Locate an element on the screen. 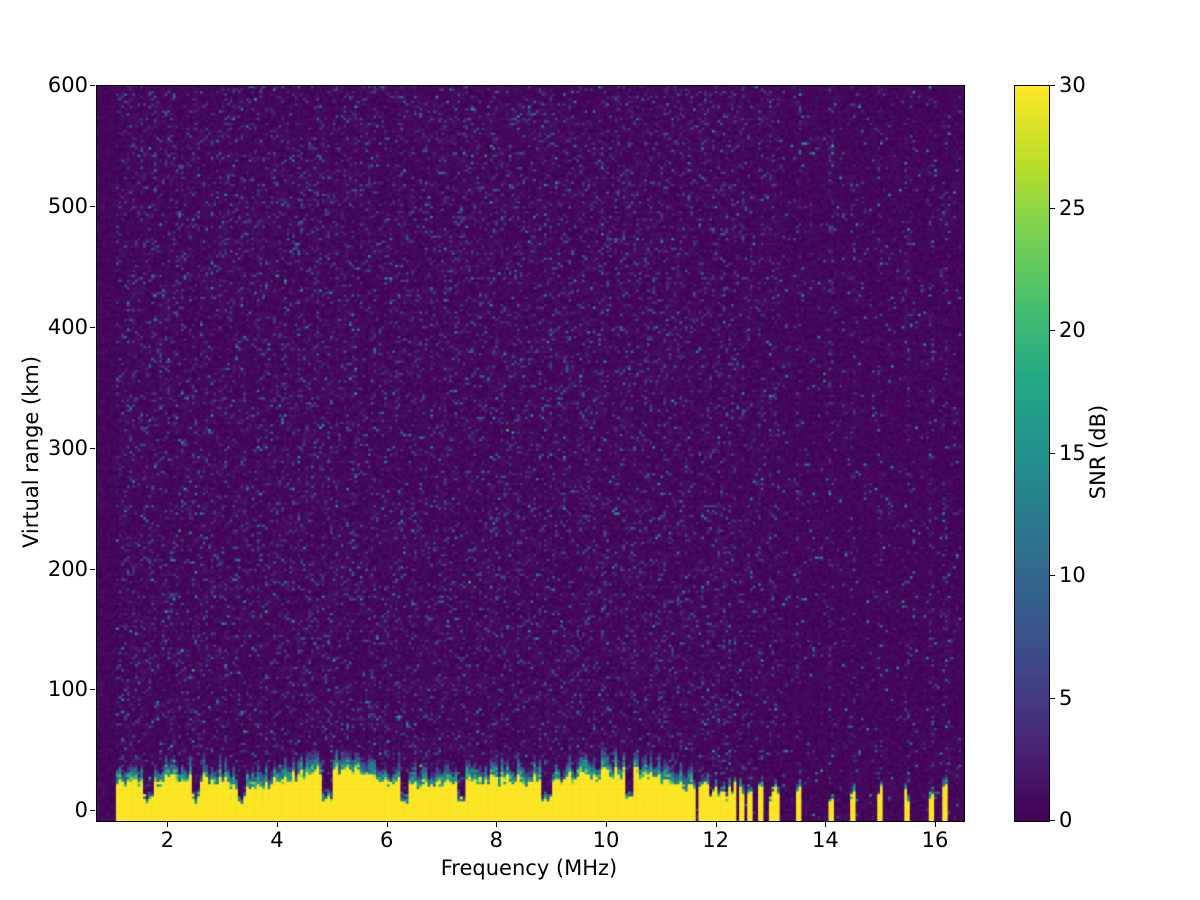 Image resolution: width=1200 pixels, height=900 pixels. x-tick-label: 10 is located at coordinates (606, 840).